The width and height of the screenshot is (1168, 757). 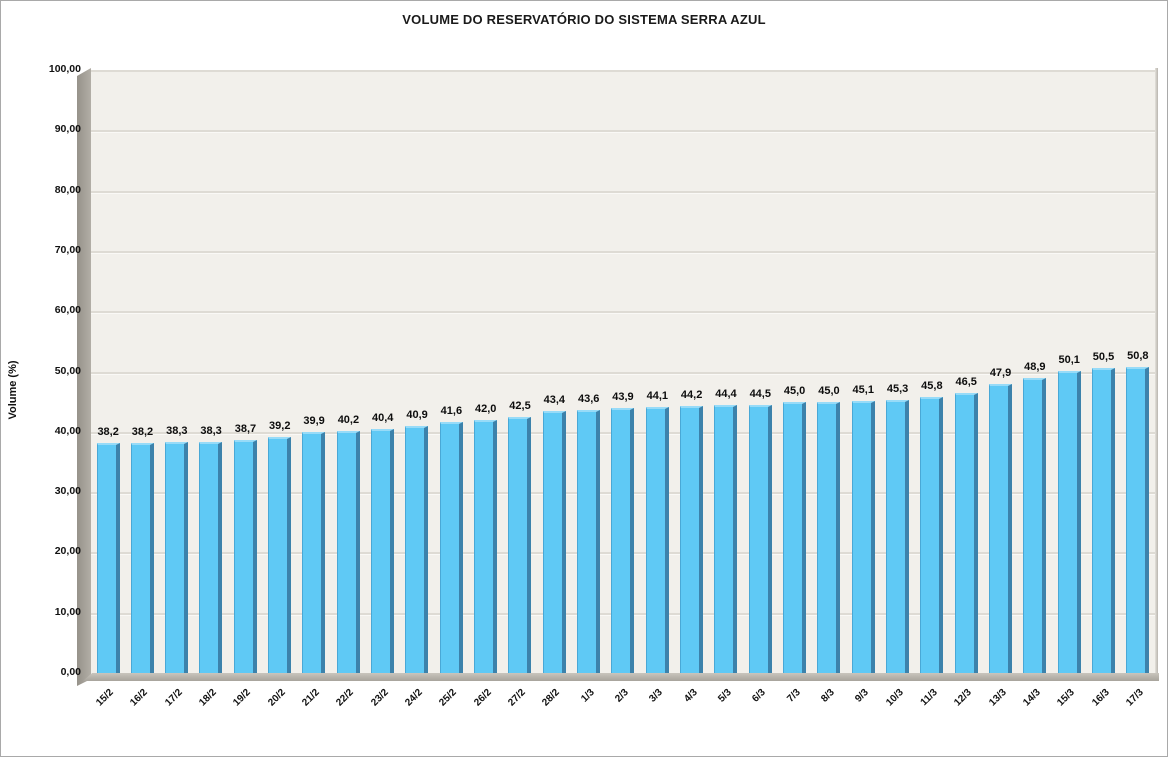 What do you see at coordinates (67, 491) in the screenshot?
I see `y-tick-label: 30,00` at bounding box center [67, 491].